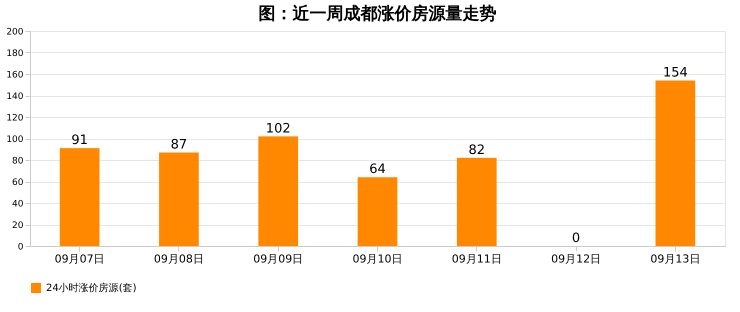  Describe the element at coordinates (477, 150) in the screenshot. I see `data-label: 82` at that location.